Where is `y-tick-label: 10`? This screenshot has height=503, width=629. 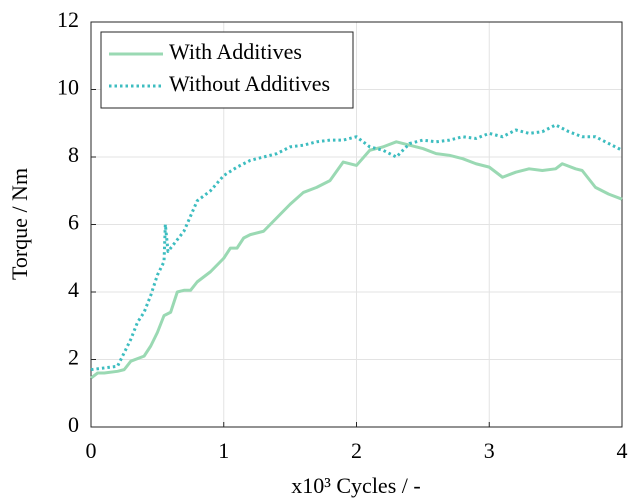
y-tick-label: 10 is located at coordinates (68, 87).